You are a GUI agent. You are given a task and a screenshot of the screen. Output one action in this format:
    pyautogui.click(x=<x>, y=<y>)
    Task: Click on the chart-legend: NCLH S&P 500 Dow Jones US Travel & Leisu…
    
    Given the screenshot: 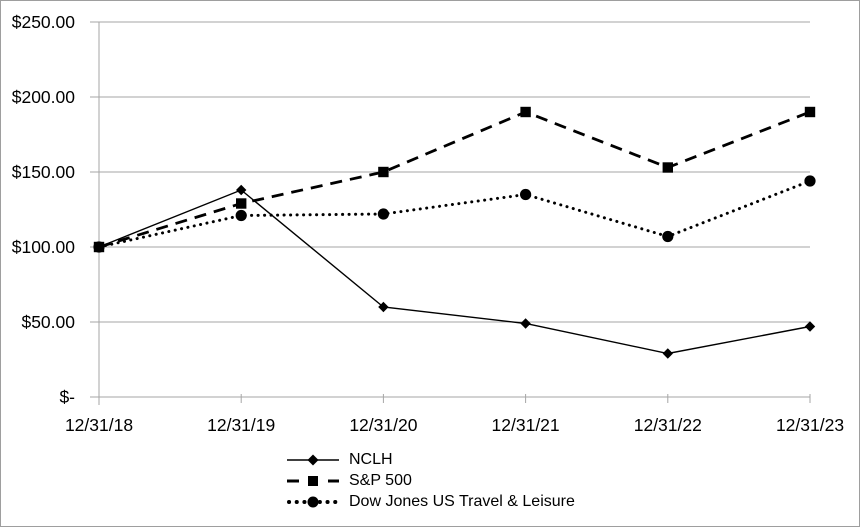 What is the action you would take?
    pyautogui.click(x=431, y=480)
    